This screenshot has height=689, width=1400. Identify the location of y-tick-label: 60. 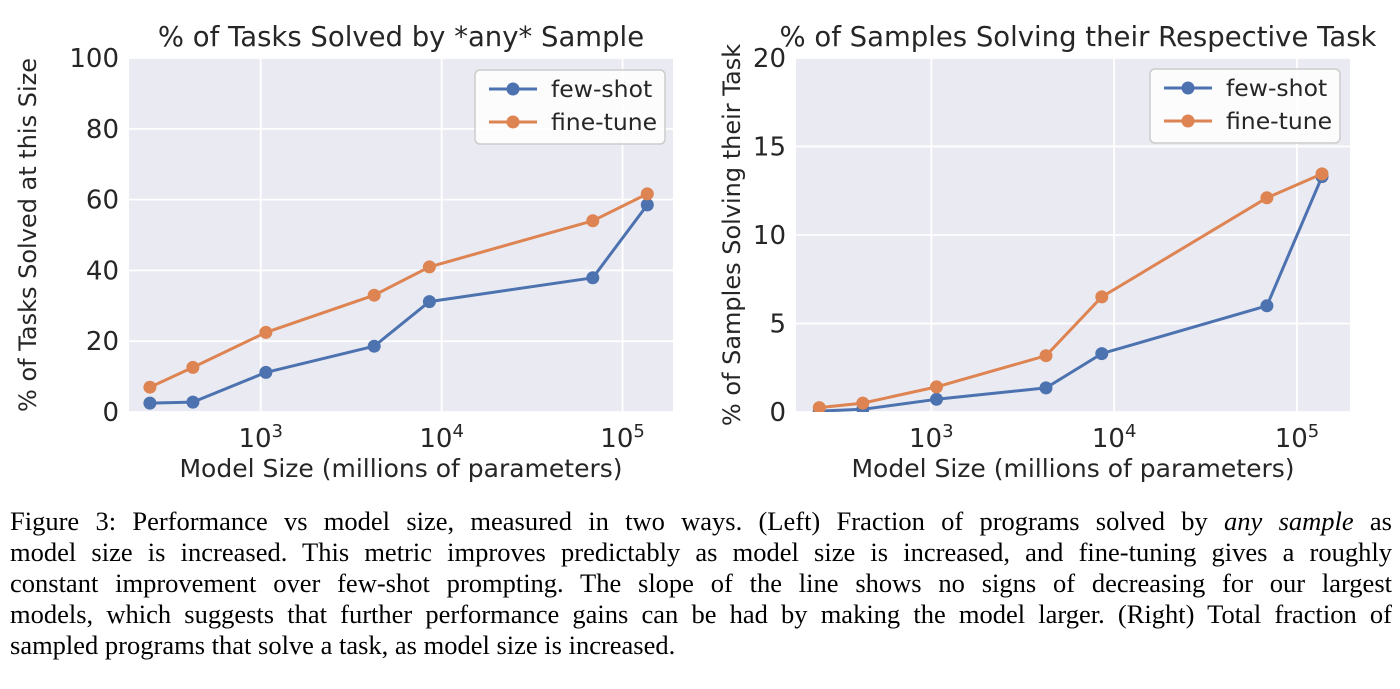
(102, 201).